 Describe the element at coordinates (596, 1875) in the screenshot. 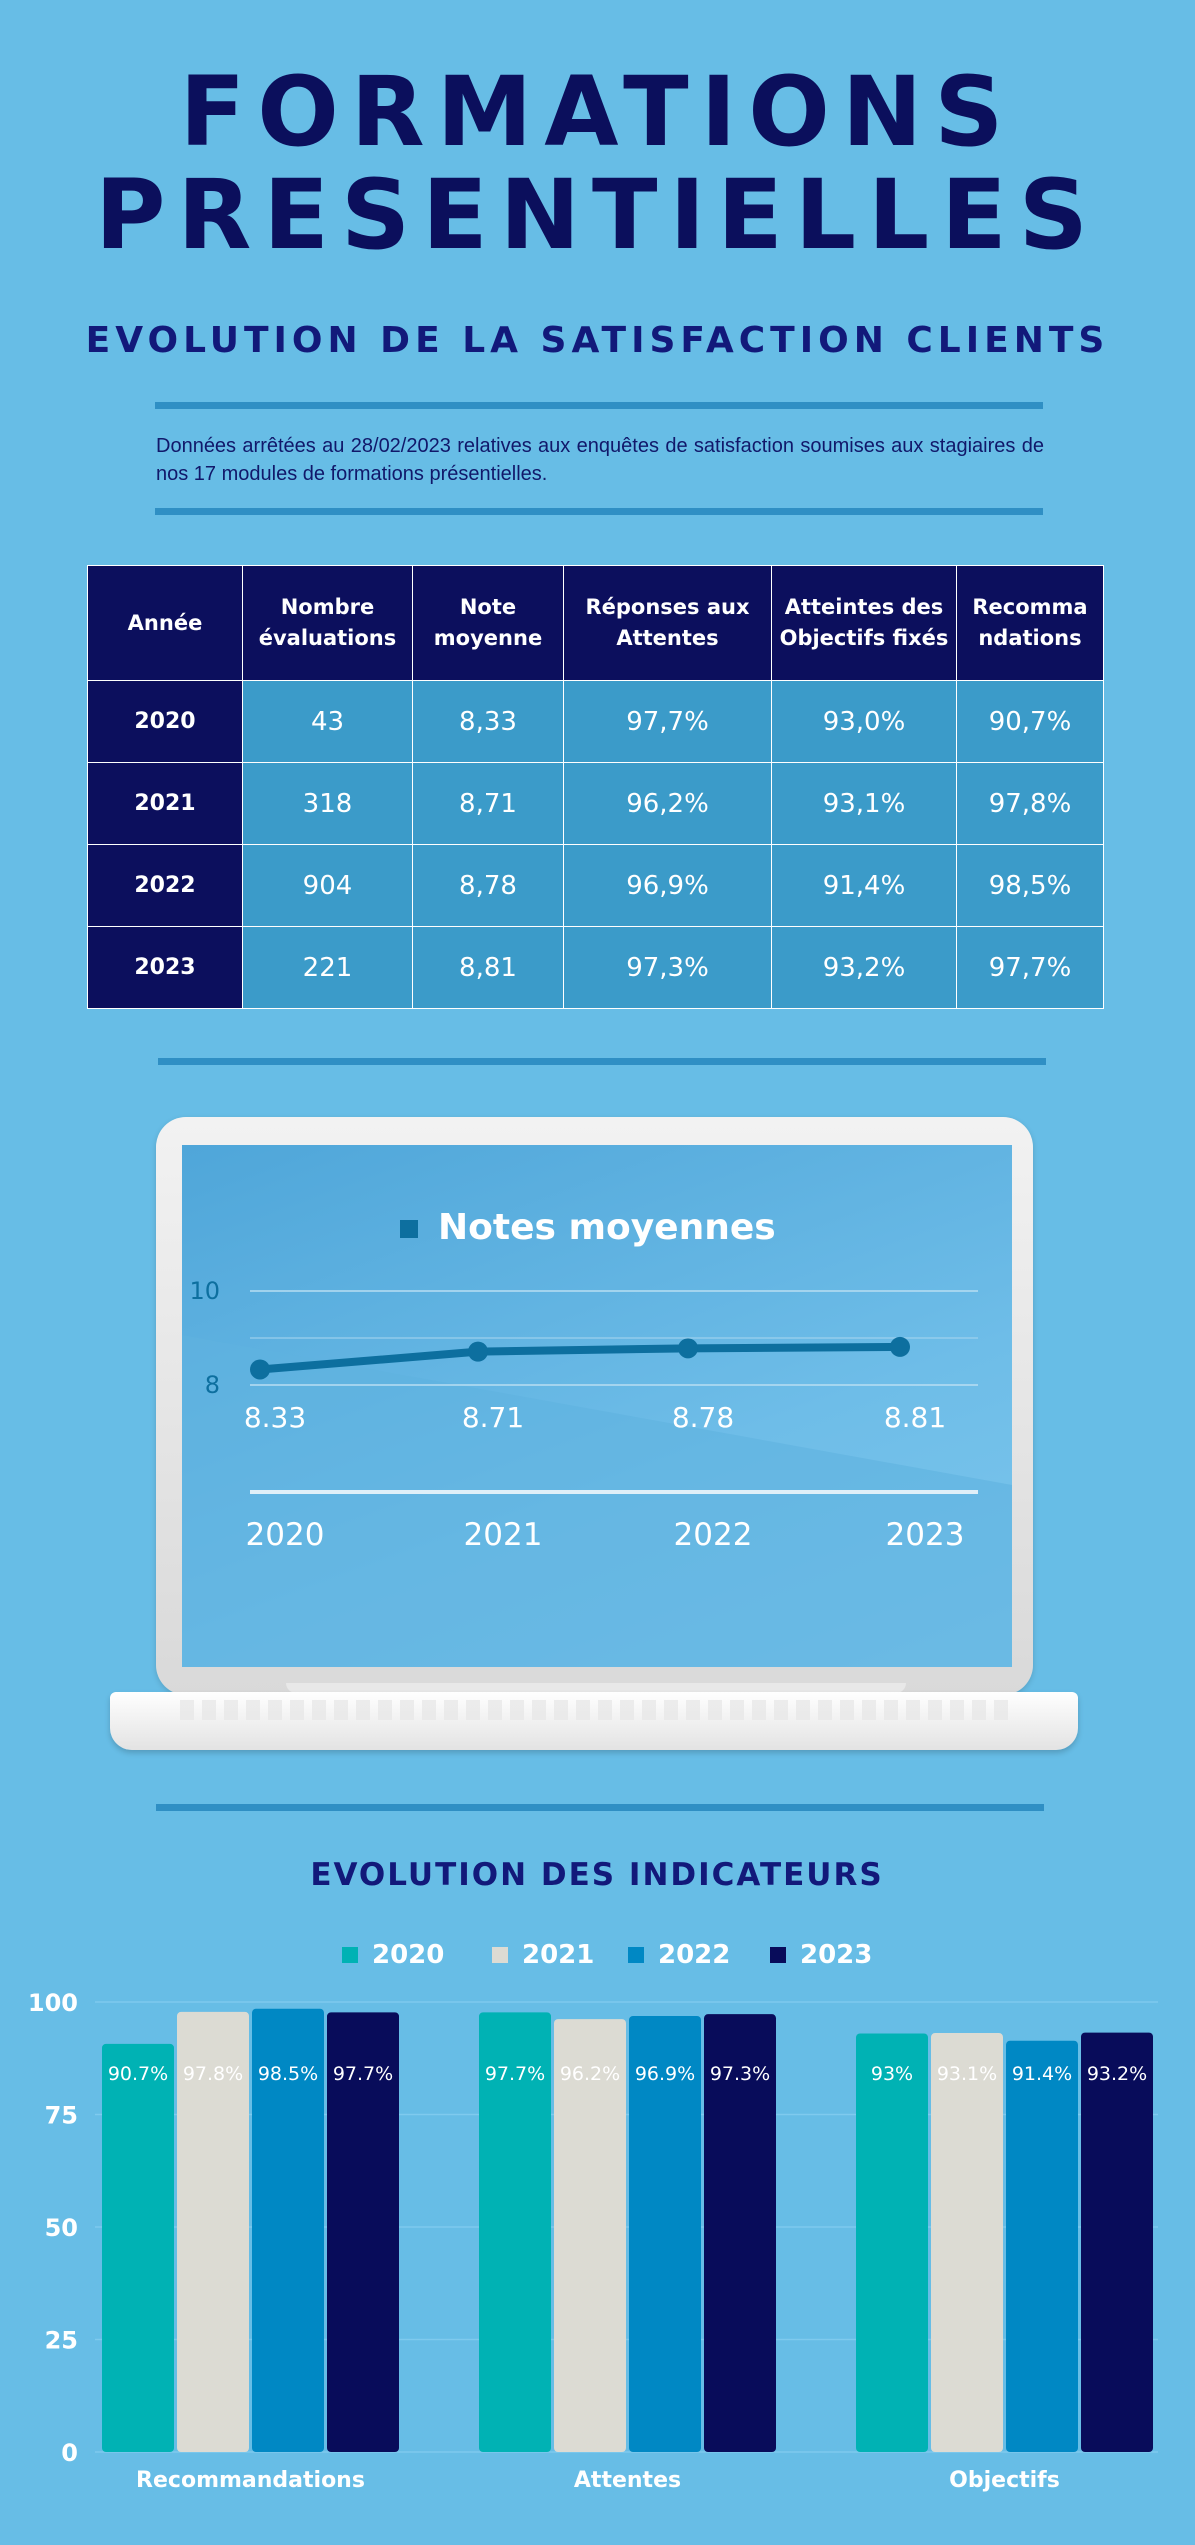

I see `chart-title: EVOLUTION DES INDICATEURS` at that location.